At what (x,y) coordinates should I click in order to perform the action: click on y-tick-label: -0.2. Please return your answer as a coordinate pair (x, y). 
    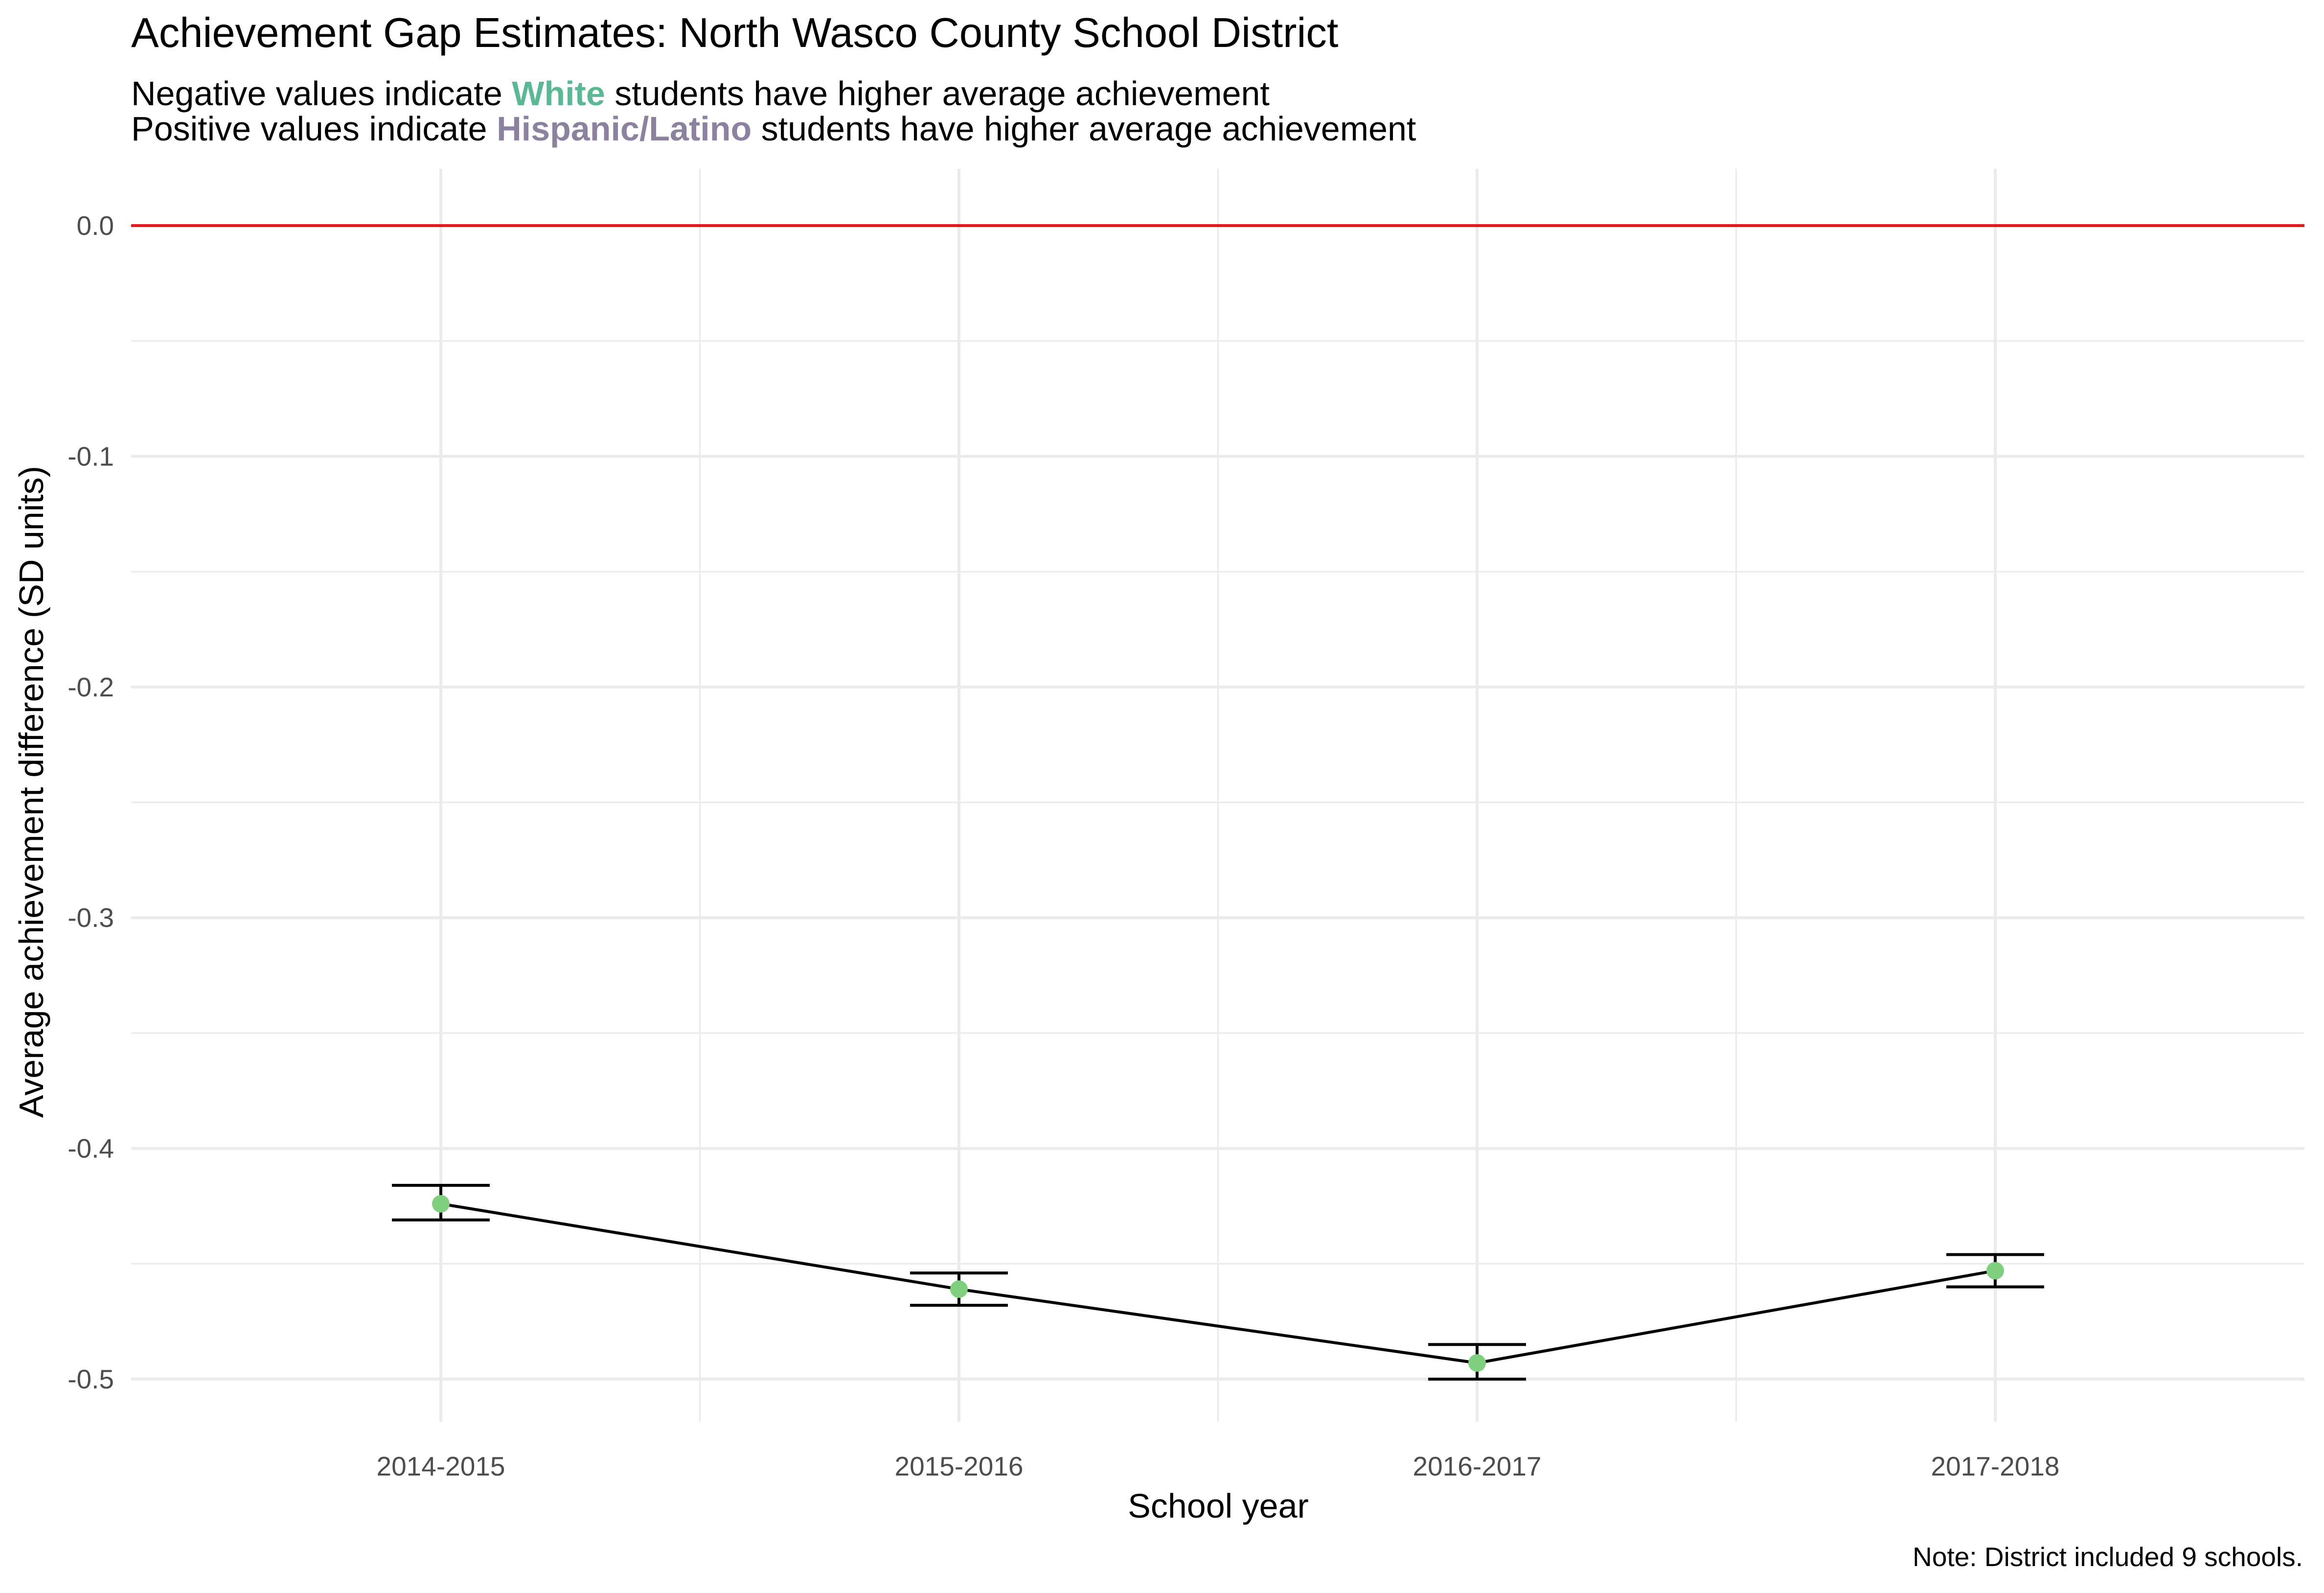
    Looking at the image, I should click on (91, 687).